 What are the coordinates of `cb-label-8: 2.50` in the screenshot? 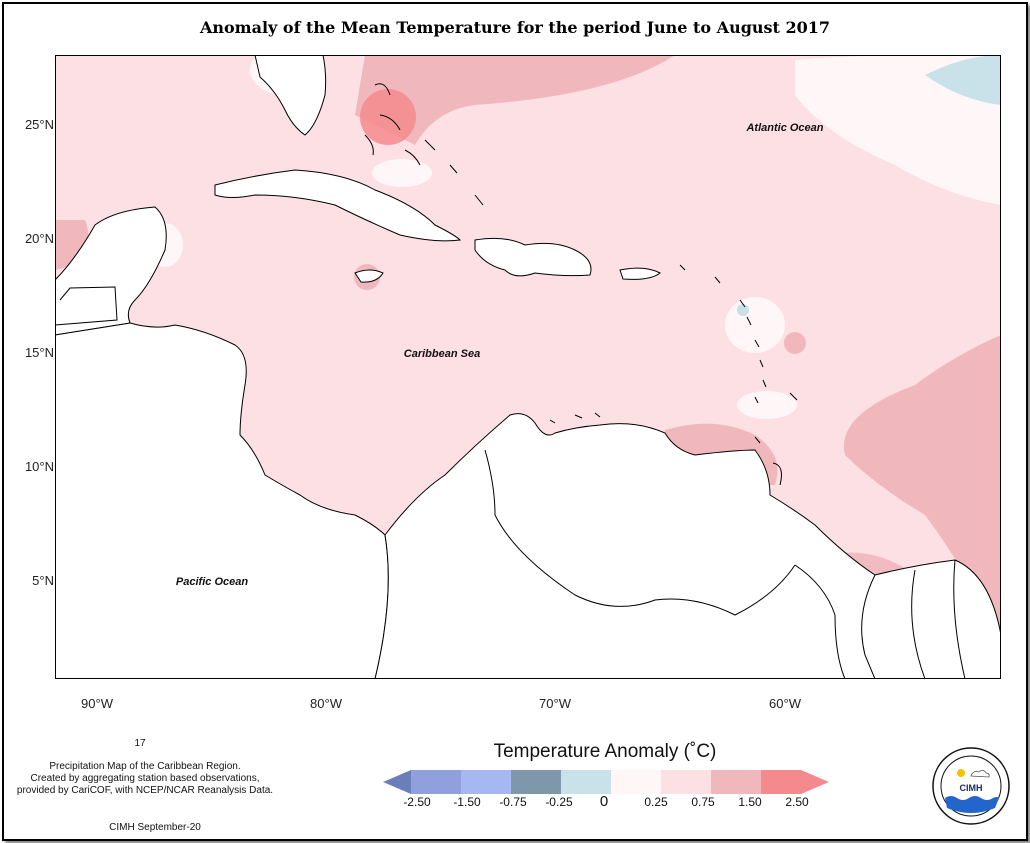 It's located at (797, 802).